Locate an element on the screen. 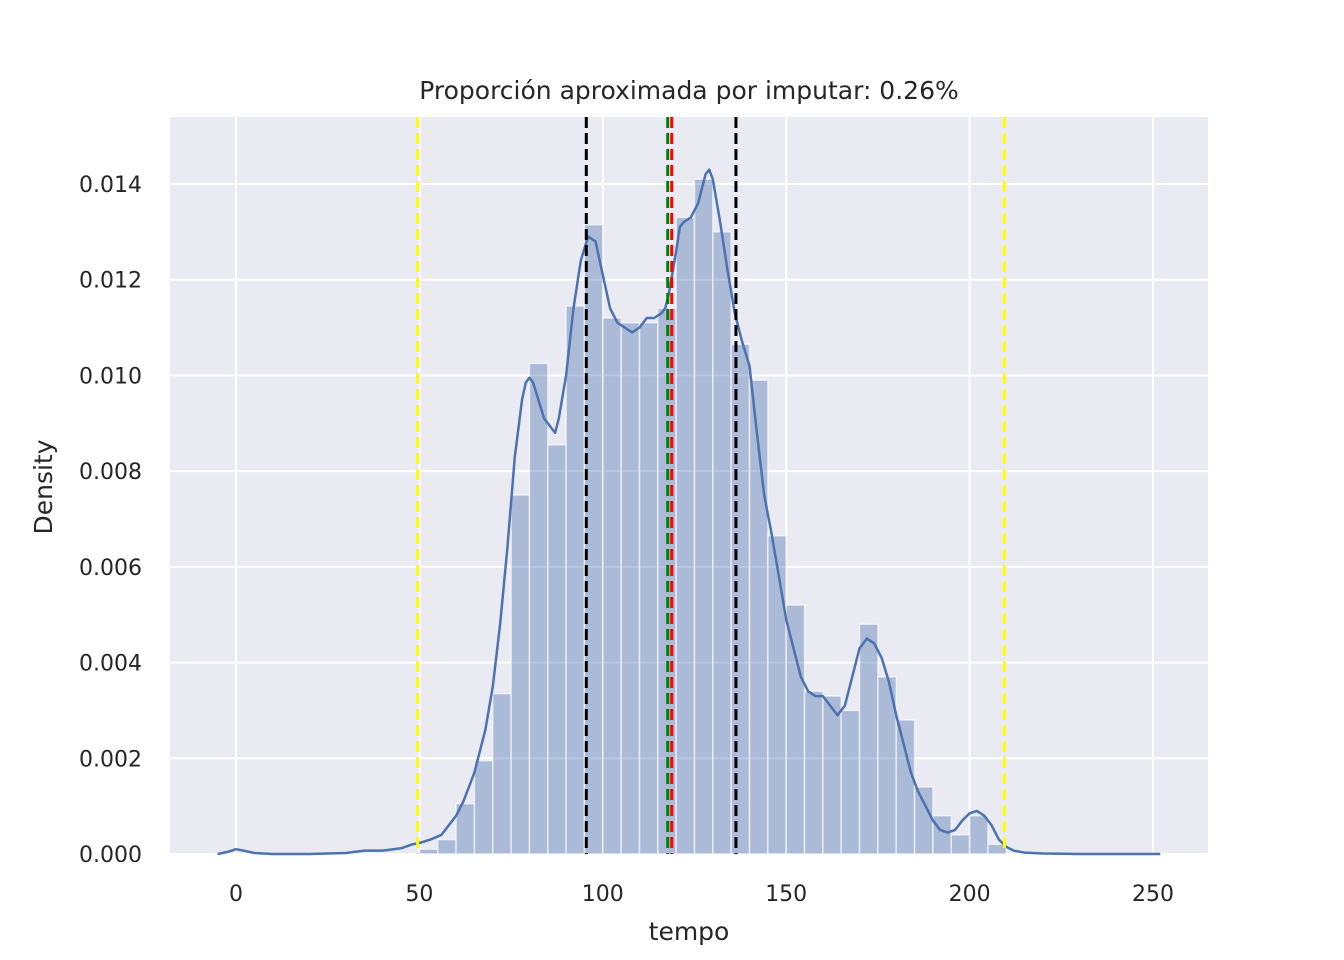  x-tick-label: 150 is located at coordinates (786, 894).